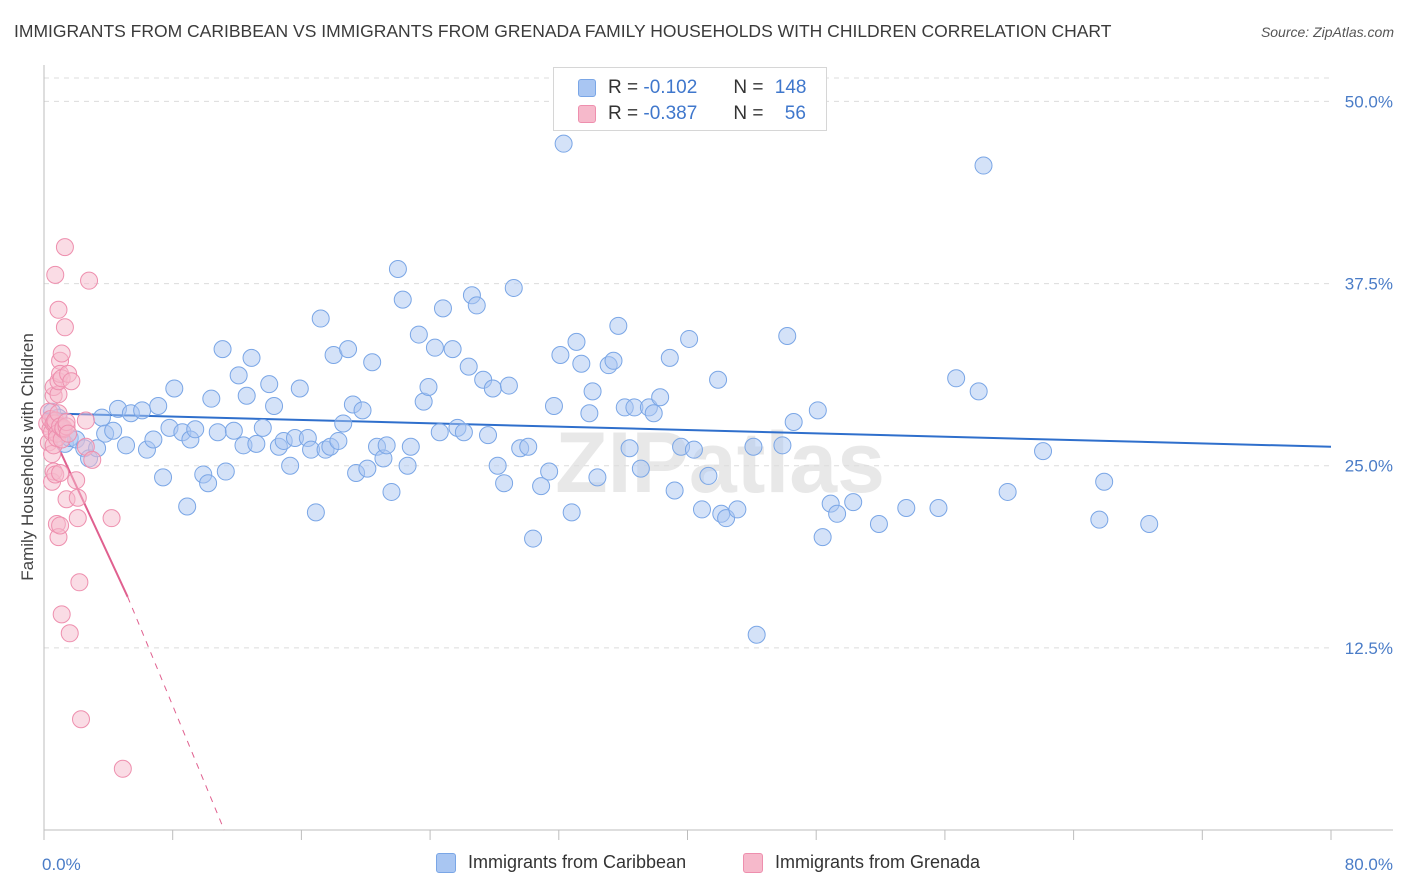 The width and height of the screenshot is (1406, 892). What do you see at coordinates (577, 862) in the screenshot?
I see `legend-label-caribbean: Immigrants from Caribbean` at bounding box center [577, 862].